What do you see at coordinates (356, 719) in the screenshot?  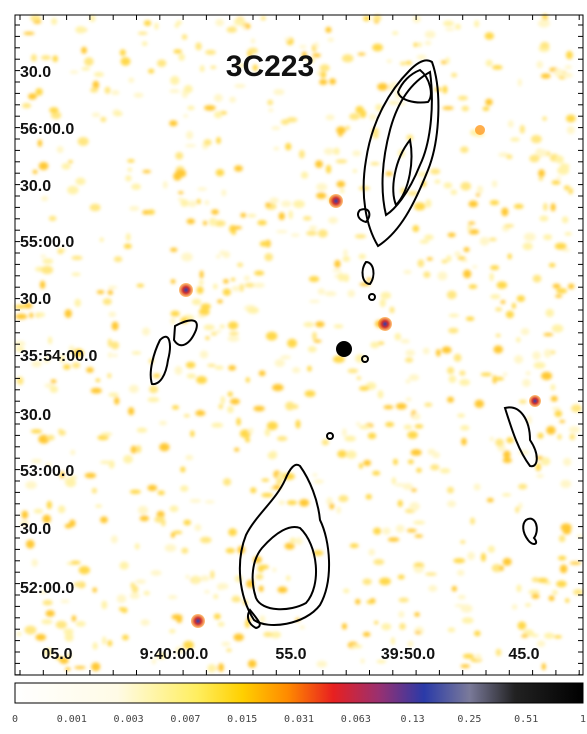 I see `colorbar-label: 0.063` at bounding box center [356, 719].